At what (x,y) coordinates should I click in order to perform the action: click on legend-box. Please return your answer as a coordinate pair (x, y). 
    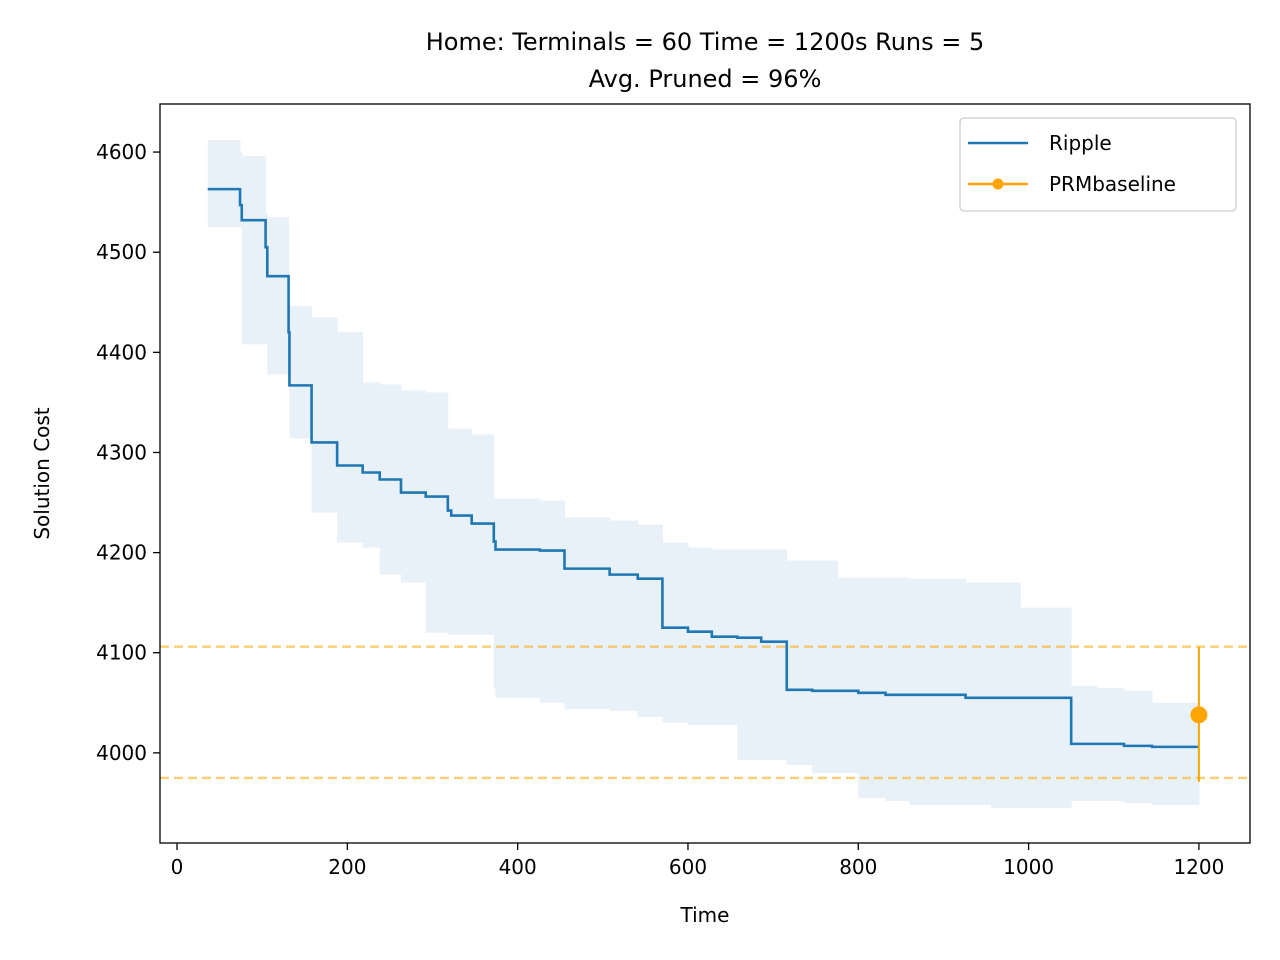
    Looking at the image, I should click on (1098, 164).